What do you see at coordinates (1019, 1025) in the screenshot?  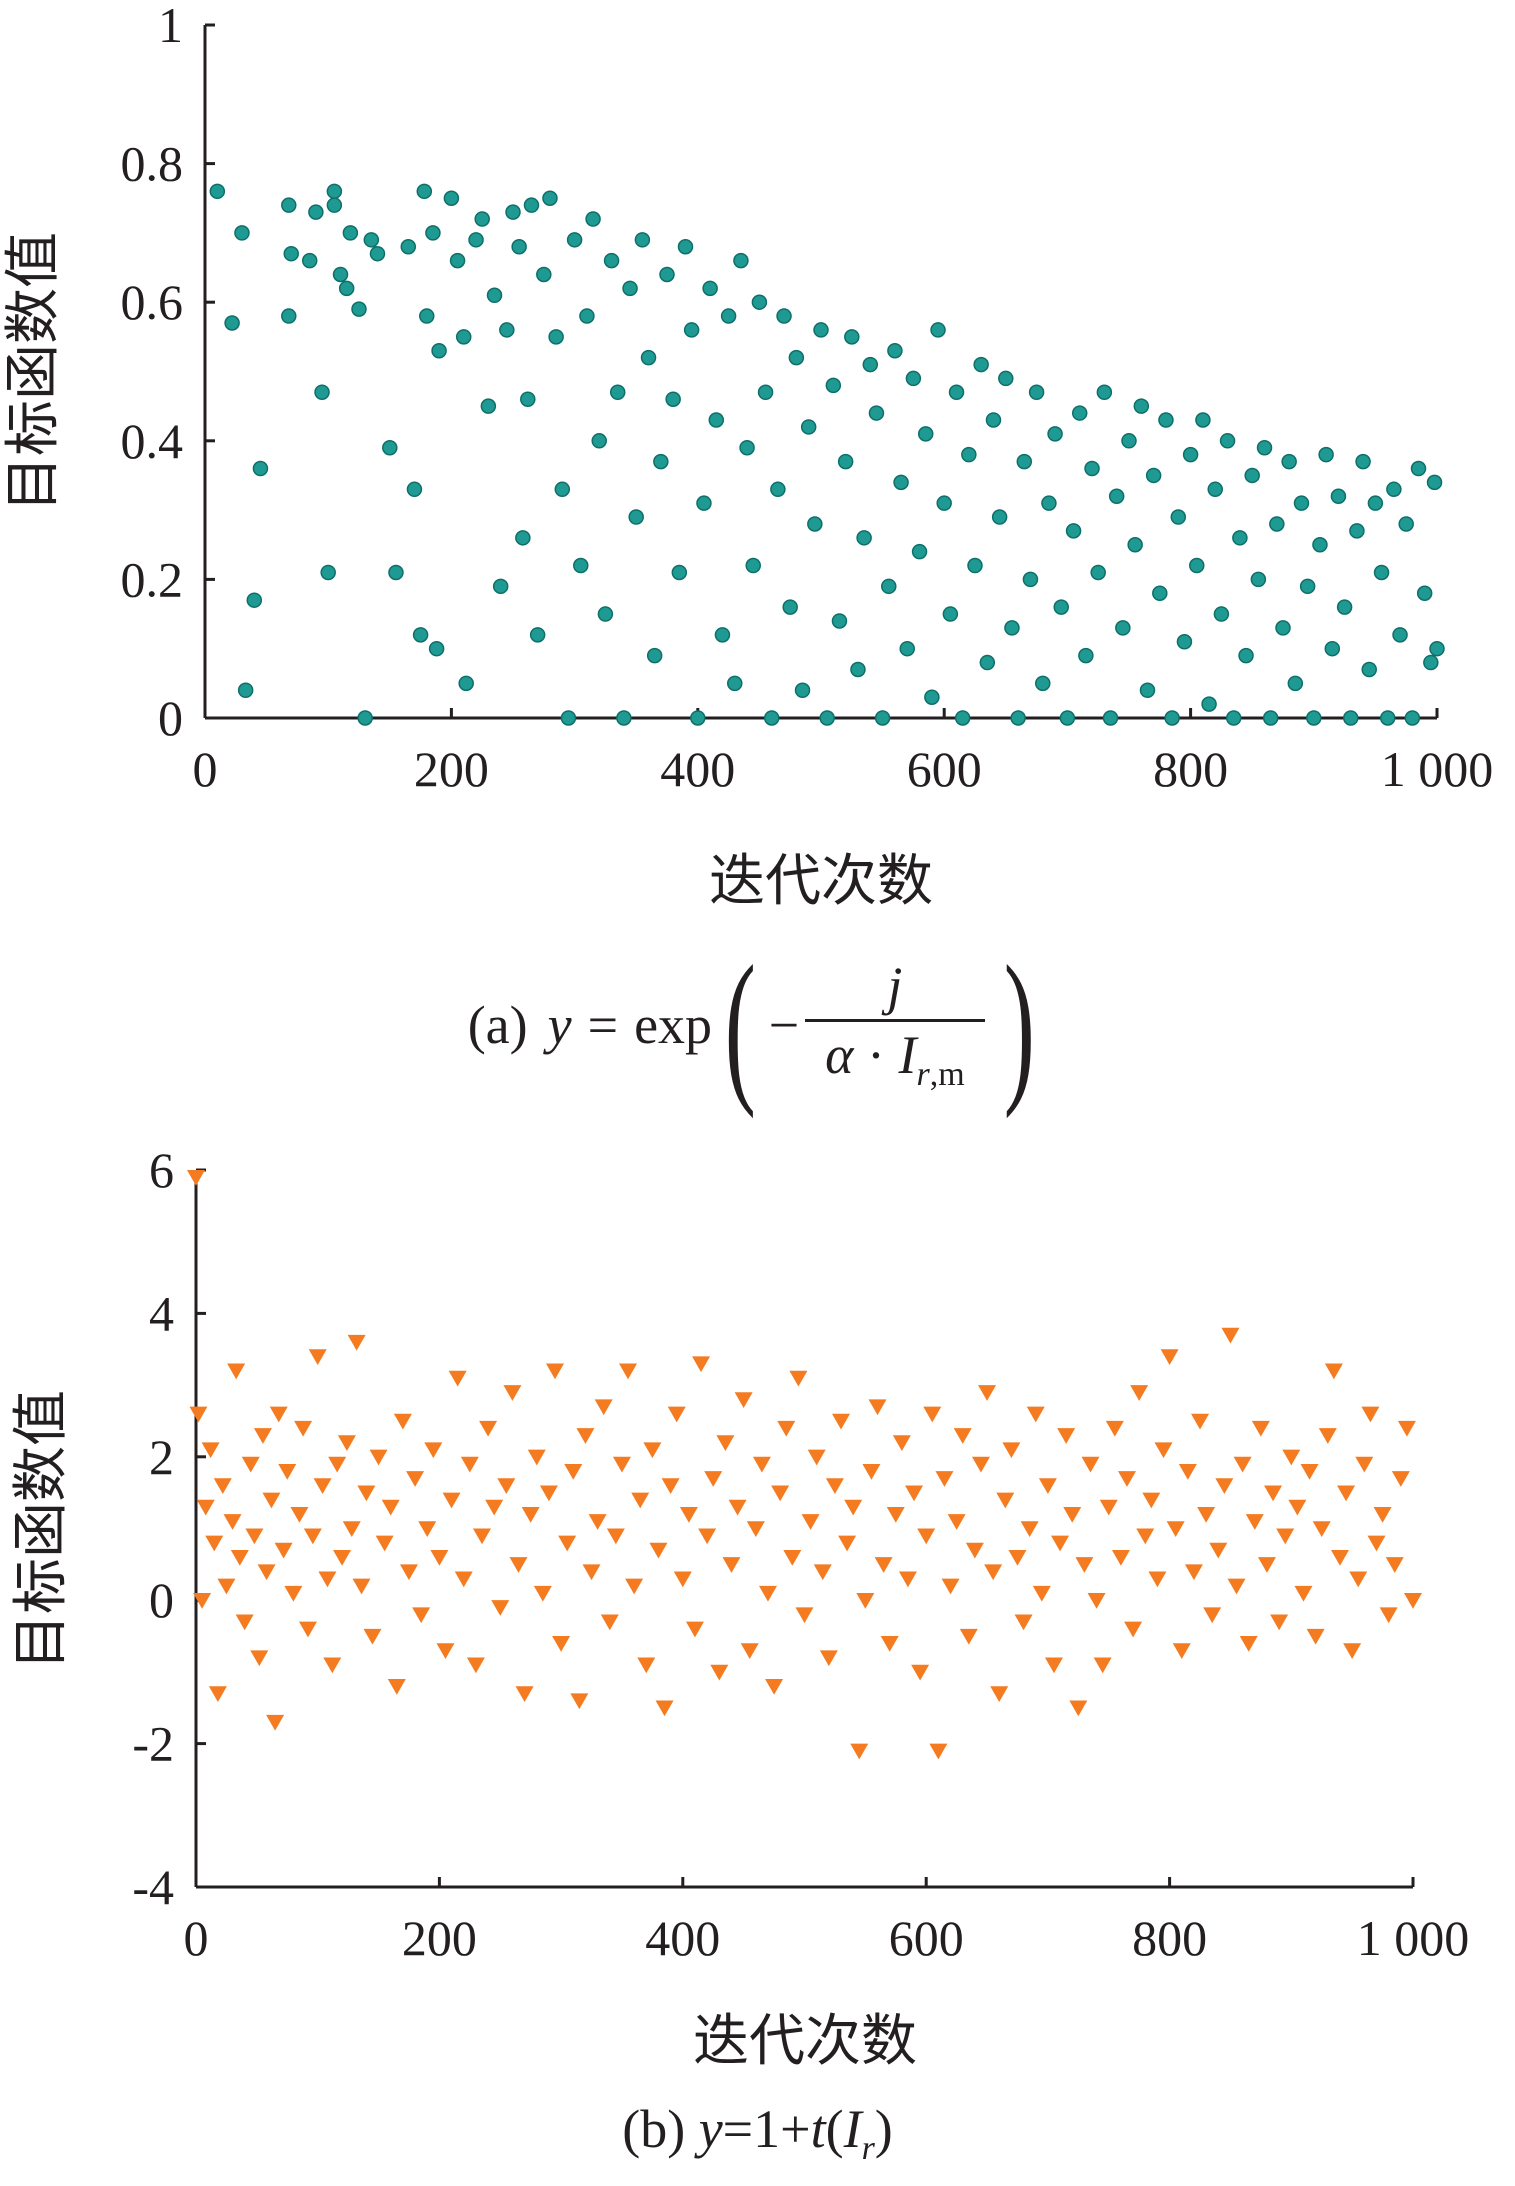 I see `caption-right-paren: )` at bounding box center [1019, 1025].